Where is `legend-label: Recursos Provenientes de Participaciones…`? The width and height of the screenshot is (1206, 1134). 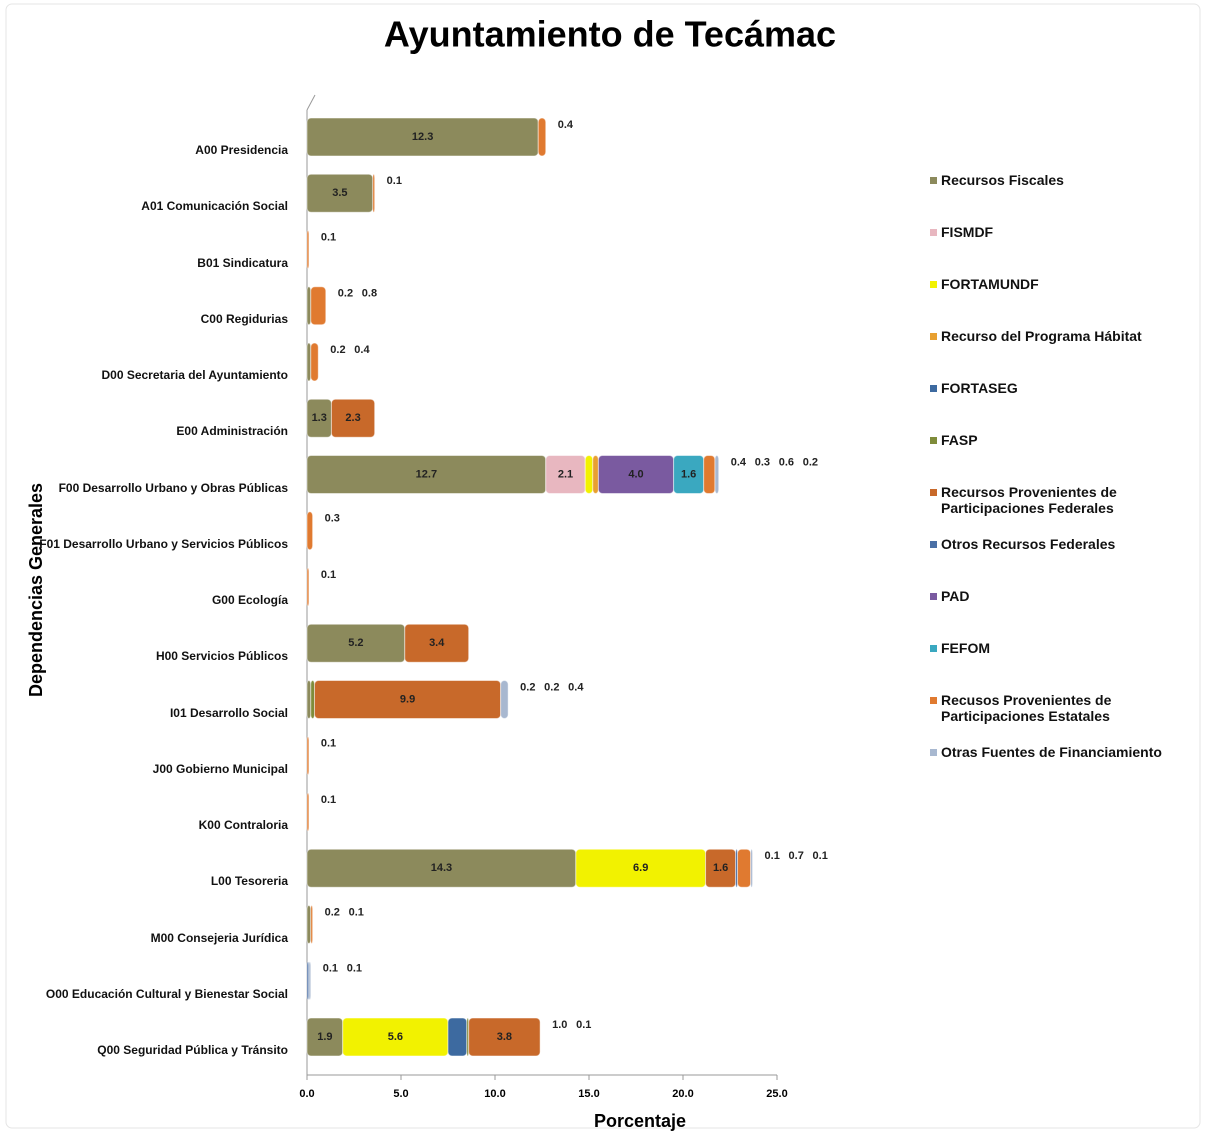
legend-label: Recursos Provenientes de Participaciones… is located at coordinates (1029, 500).